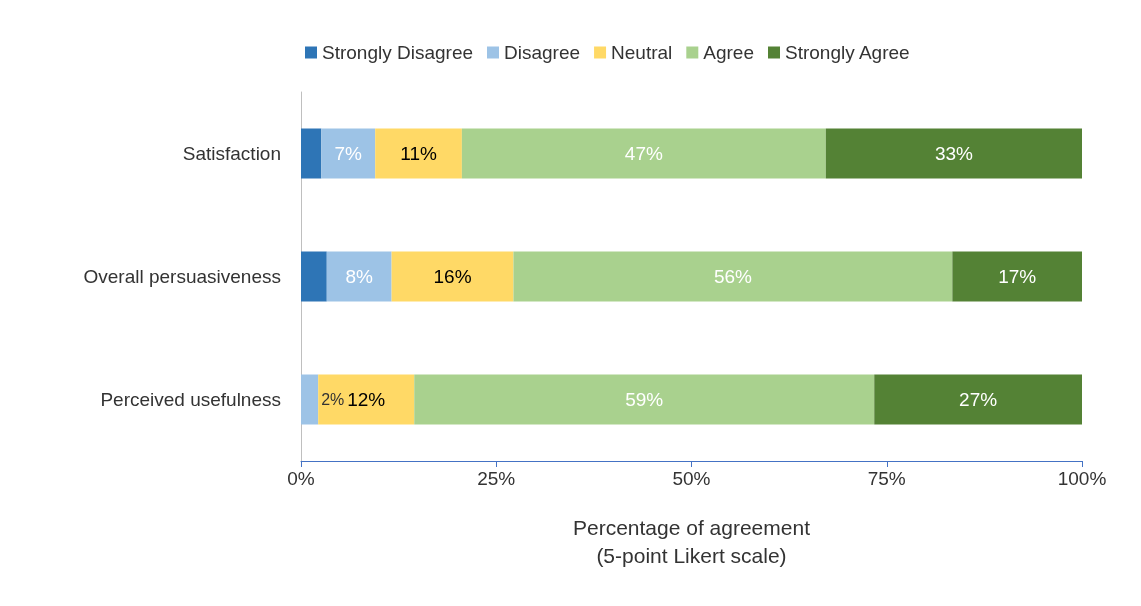 This screenshot has height=606, width=1141. Describe the element at coordinates (398, 52) in the screenshot. I see `legend-label: Strongly Disagree` at that location.